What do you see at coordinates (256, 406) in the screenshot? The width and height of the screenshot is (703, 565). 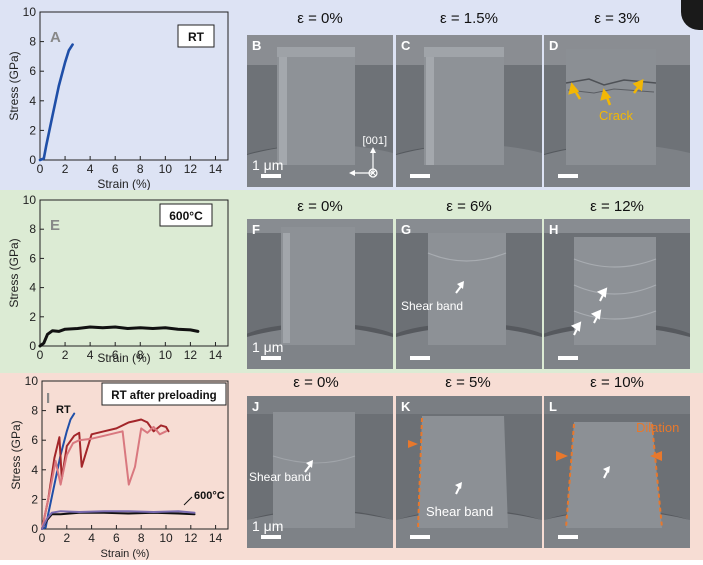 I see `panel-letter-j: J` at bounding box center [256, 406].